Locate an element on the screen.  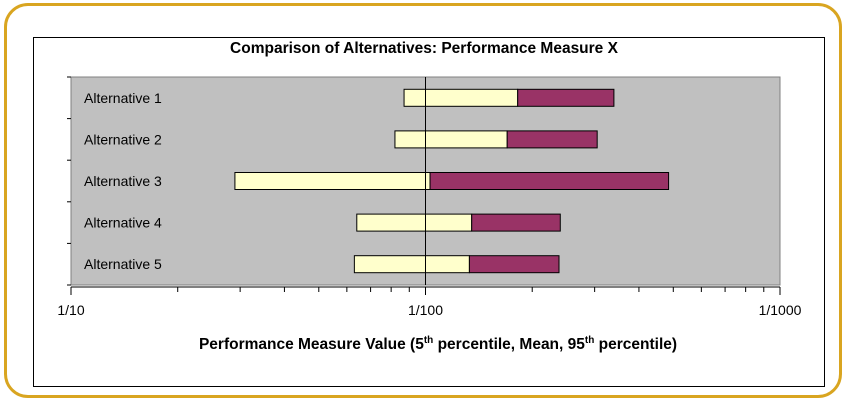
category-label: Alternative 2 is located at coordinates (123, 139).